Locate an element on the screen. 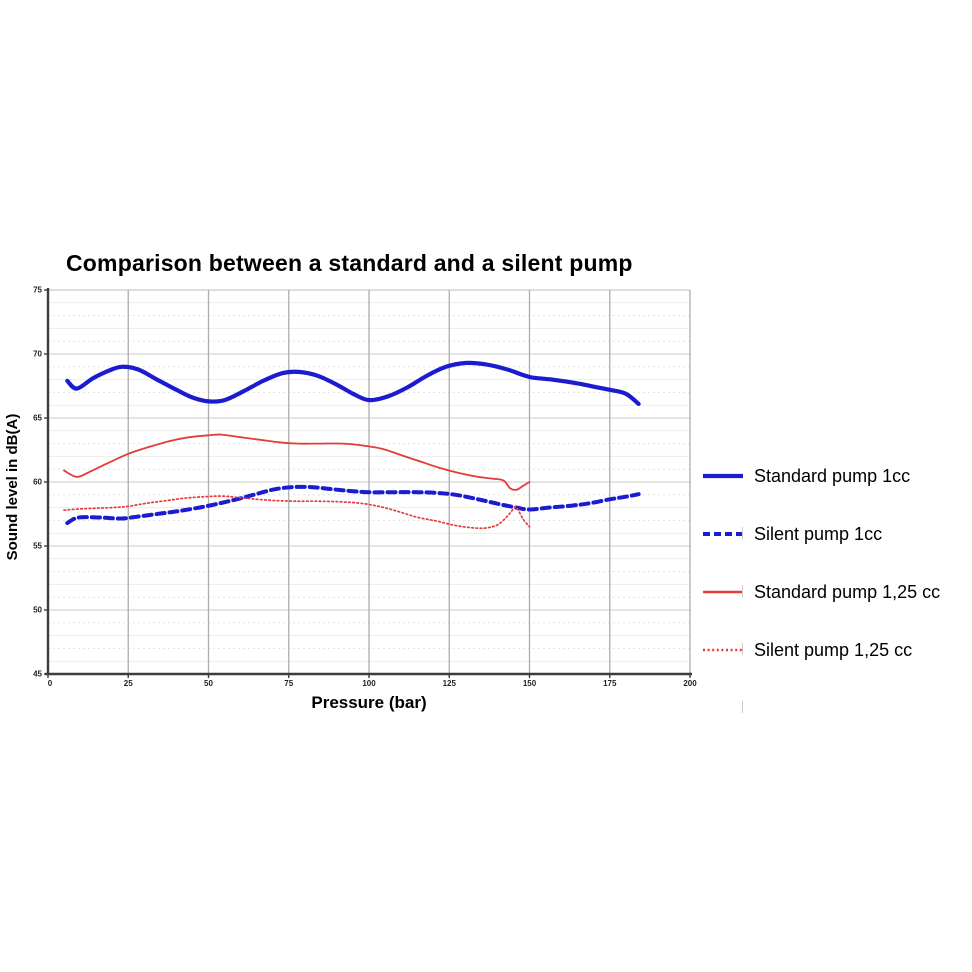  legend-item-standard-pump-125cc: Standard pump 1,25 cc is located at coordinates (836, 609).